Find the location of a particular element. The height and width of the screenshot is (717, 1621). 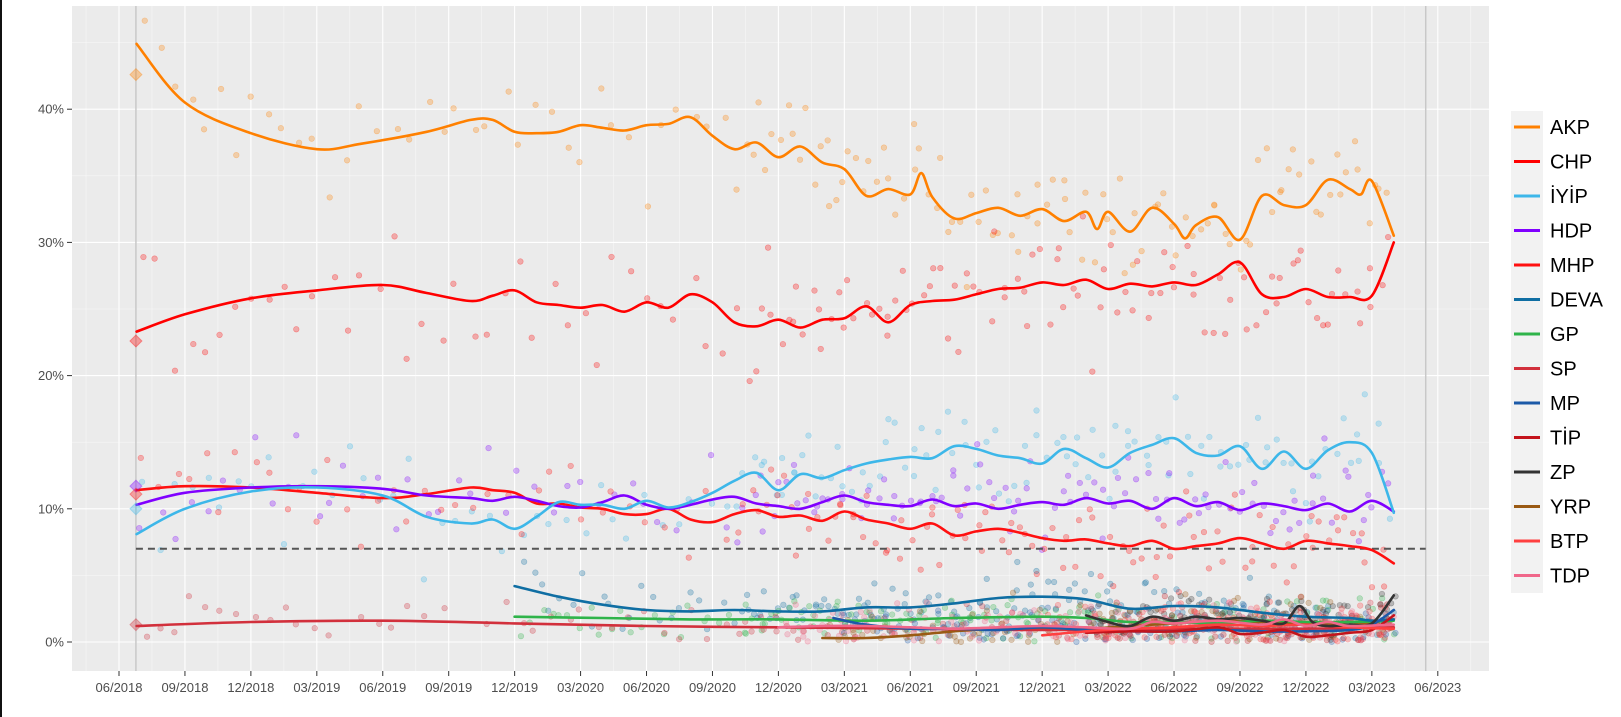

y-axis: 0% 10% 20% 30% 40% is located at coordinates (55, 376).